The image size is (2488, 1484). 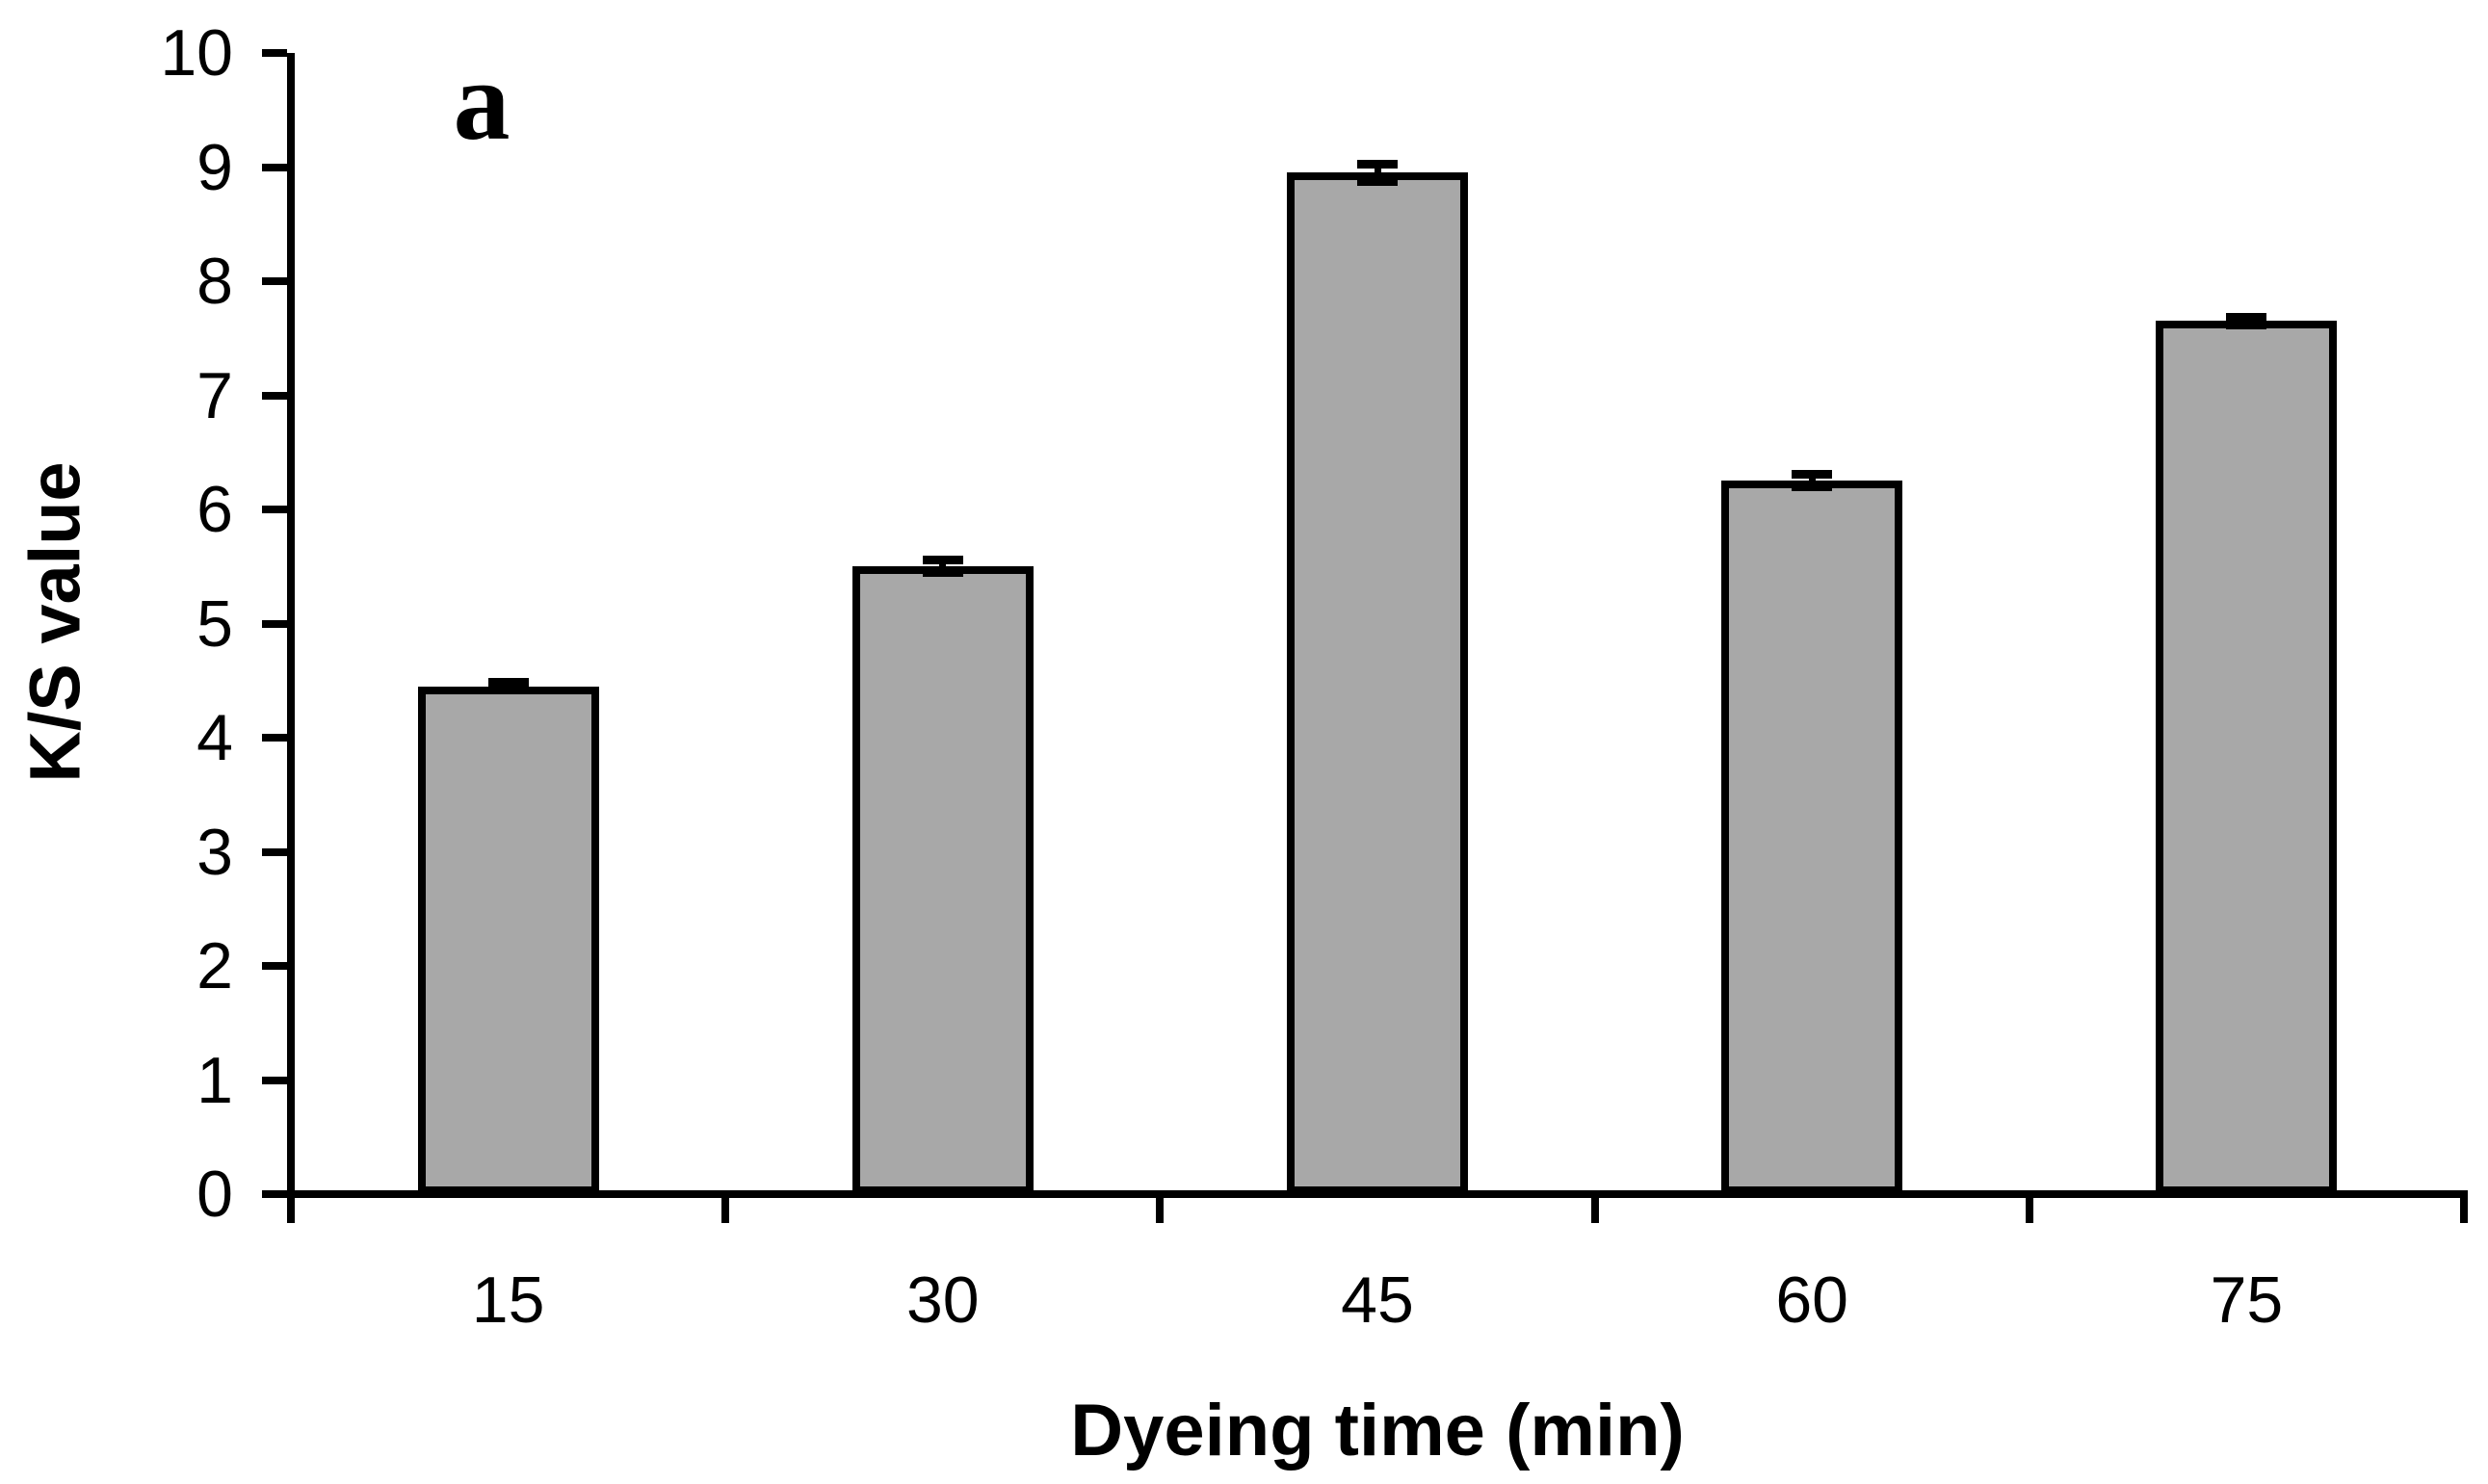 What do you see at coordinates (2247, 1300) in the screenshot?
I see `x-tick-label: 75` at bounding box center [2247, 1300].